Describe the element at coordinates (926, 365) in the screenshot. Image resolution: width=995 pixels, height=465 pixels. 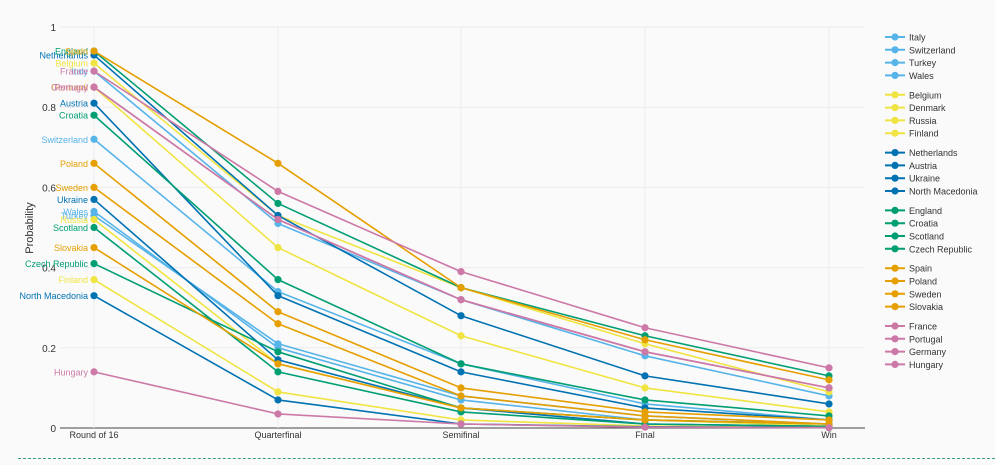
I see `legend-label: Hungary` at that location.